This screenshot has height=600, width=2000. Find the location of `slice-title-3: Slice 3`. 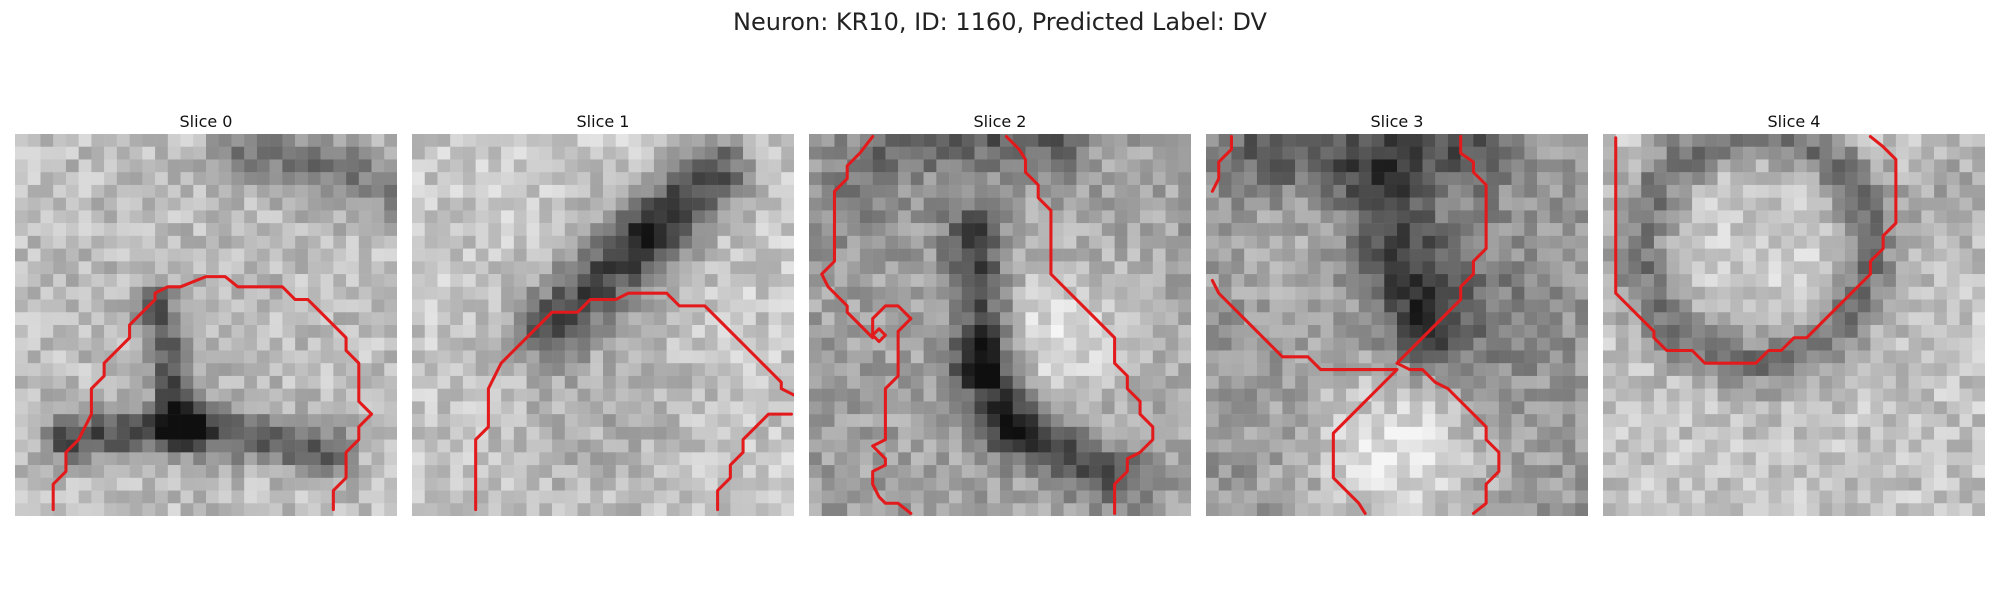

slice-title-3: Slice 3 is located at coordinates (1397, 121).